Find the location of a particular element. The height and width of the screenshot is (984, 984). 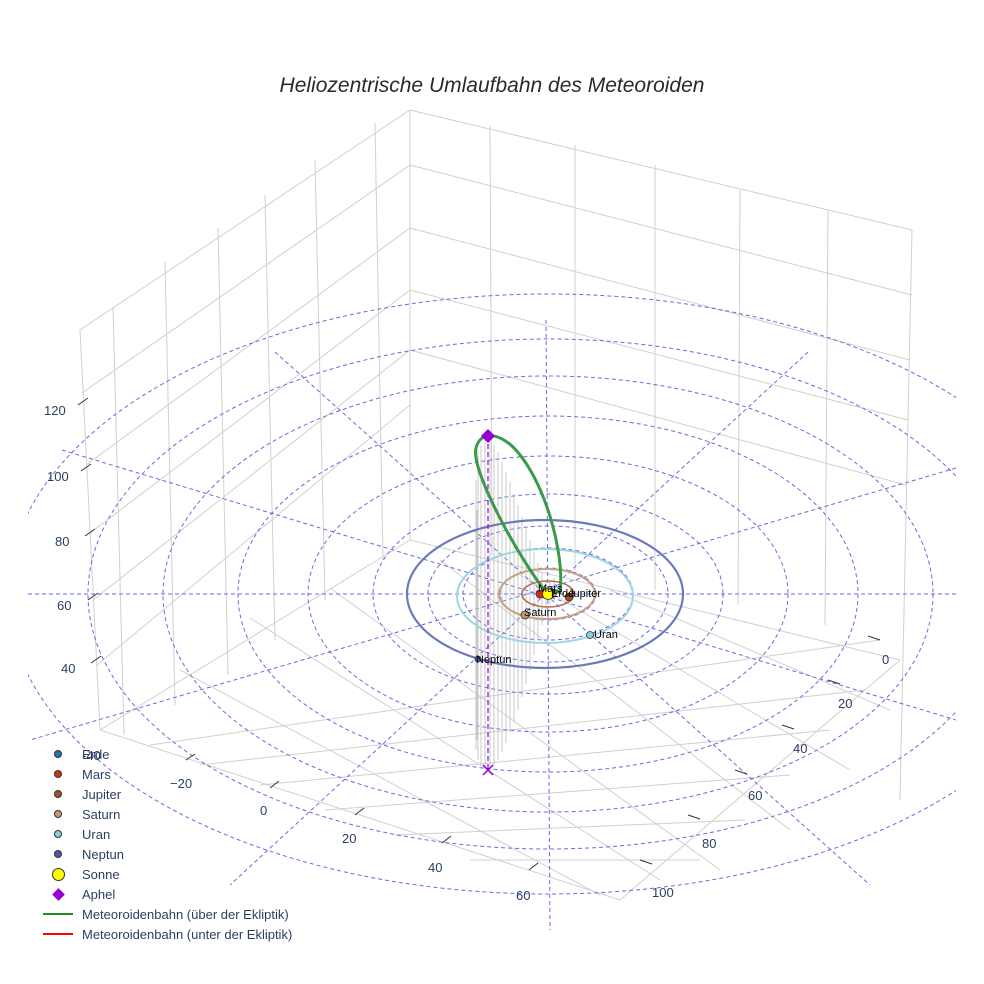

aphel-projection-marker is located at coordinates (488, 770).